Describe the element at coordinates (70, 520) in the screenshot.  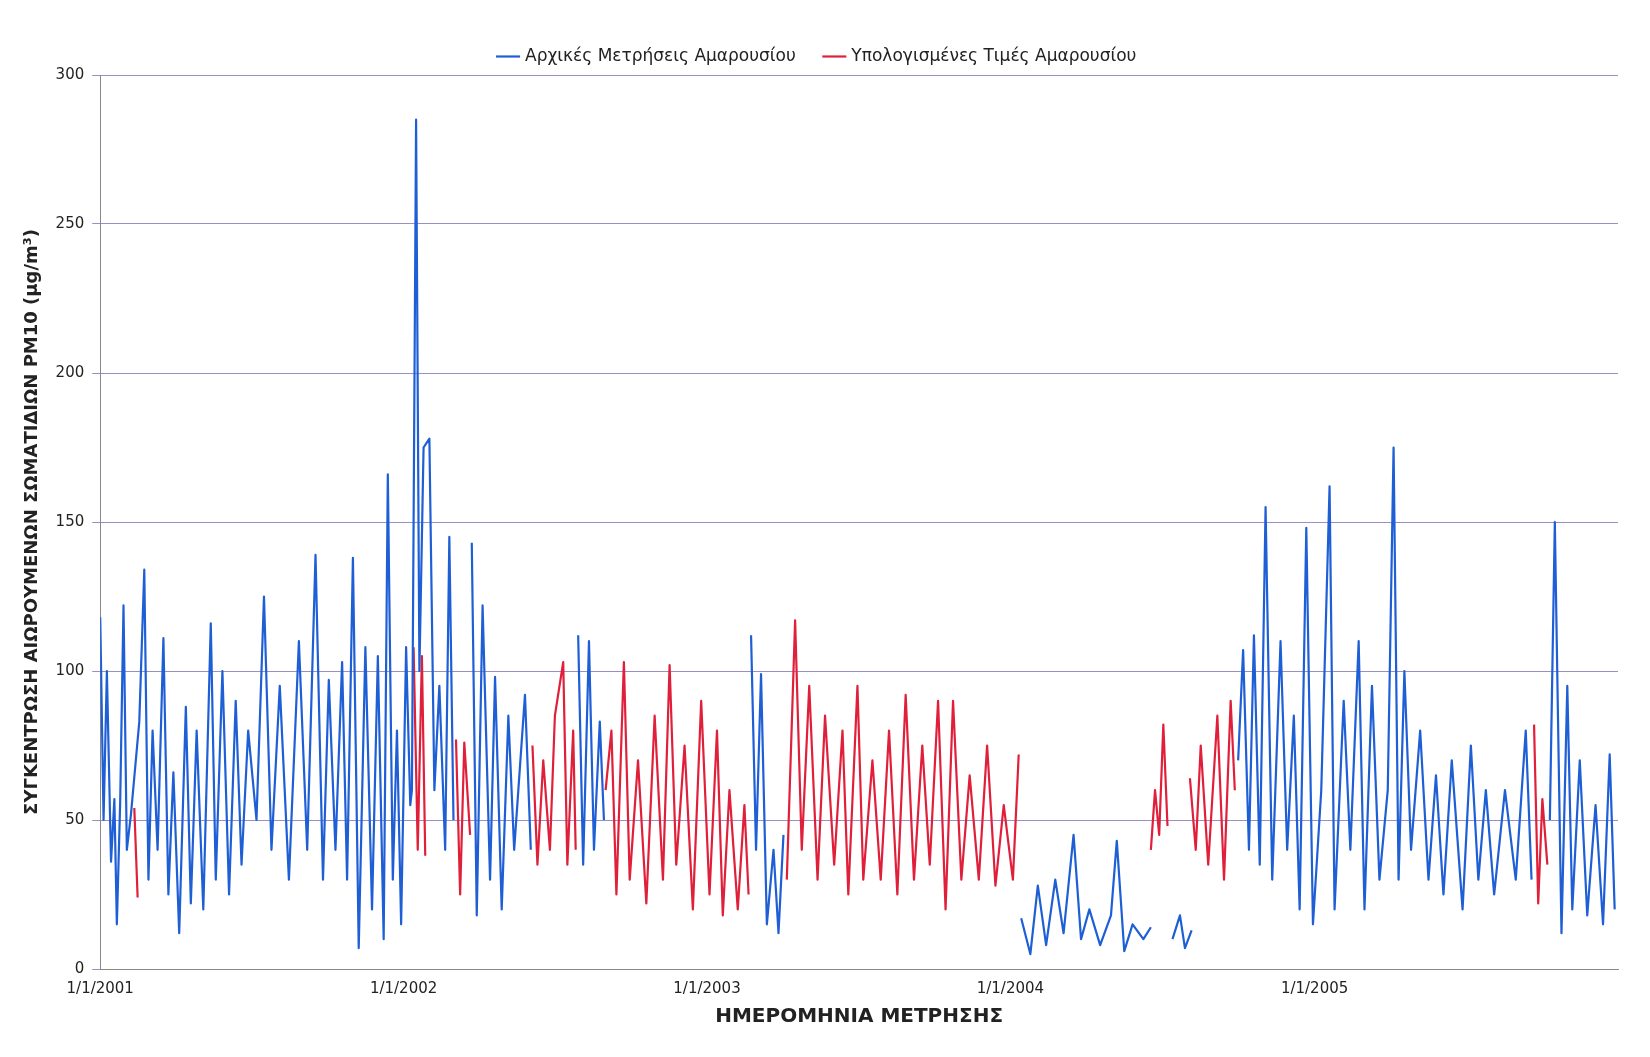
I see `y-tick-label: 150` at that location.